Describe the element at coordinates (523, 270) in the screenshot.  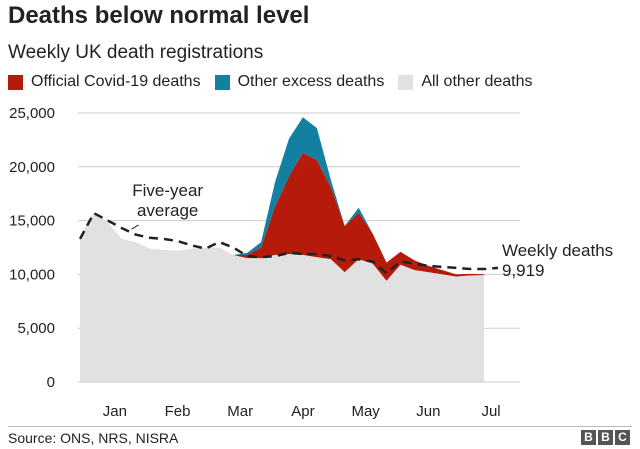
I see `annotation-1-line-1: 9,919` at that location.